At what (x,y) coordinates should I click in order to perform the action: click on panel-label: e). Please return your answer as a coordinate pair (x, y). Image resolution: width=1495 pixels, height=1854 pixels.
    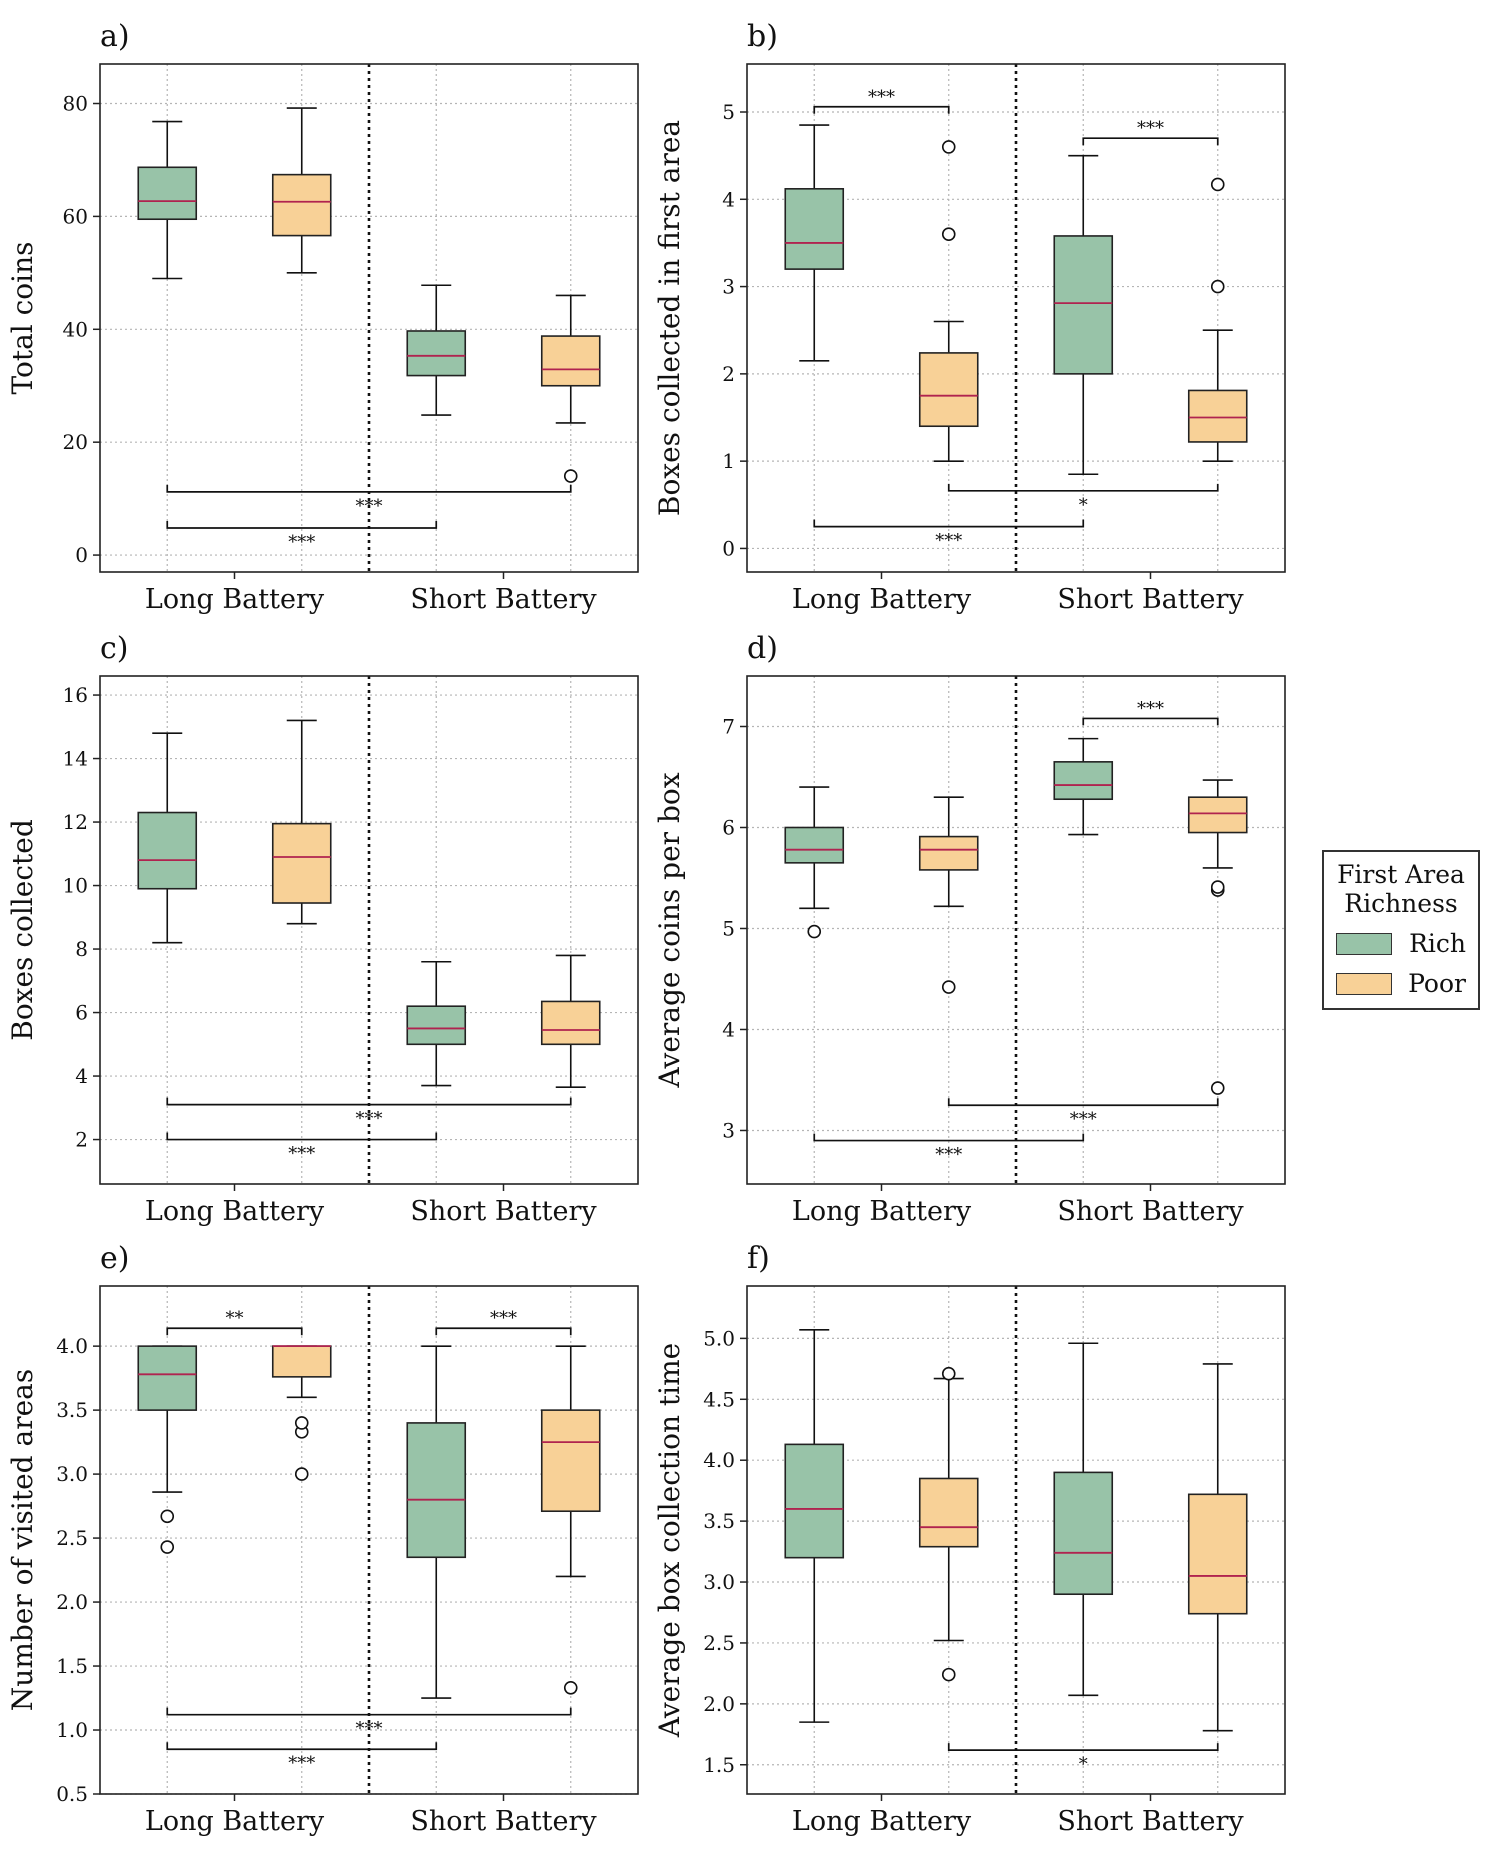
    Looking at the image, I should click on (114, 1258).